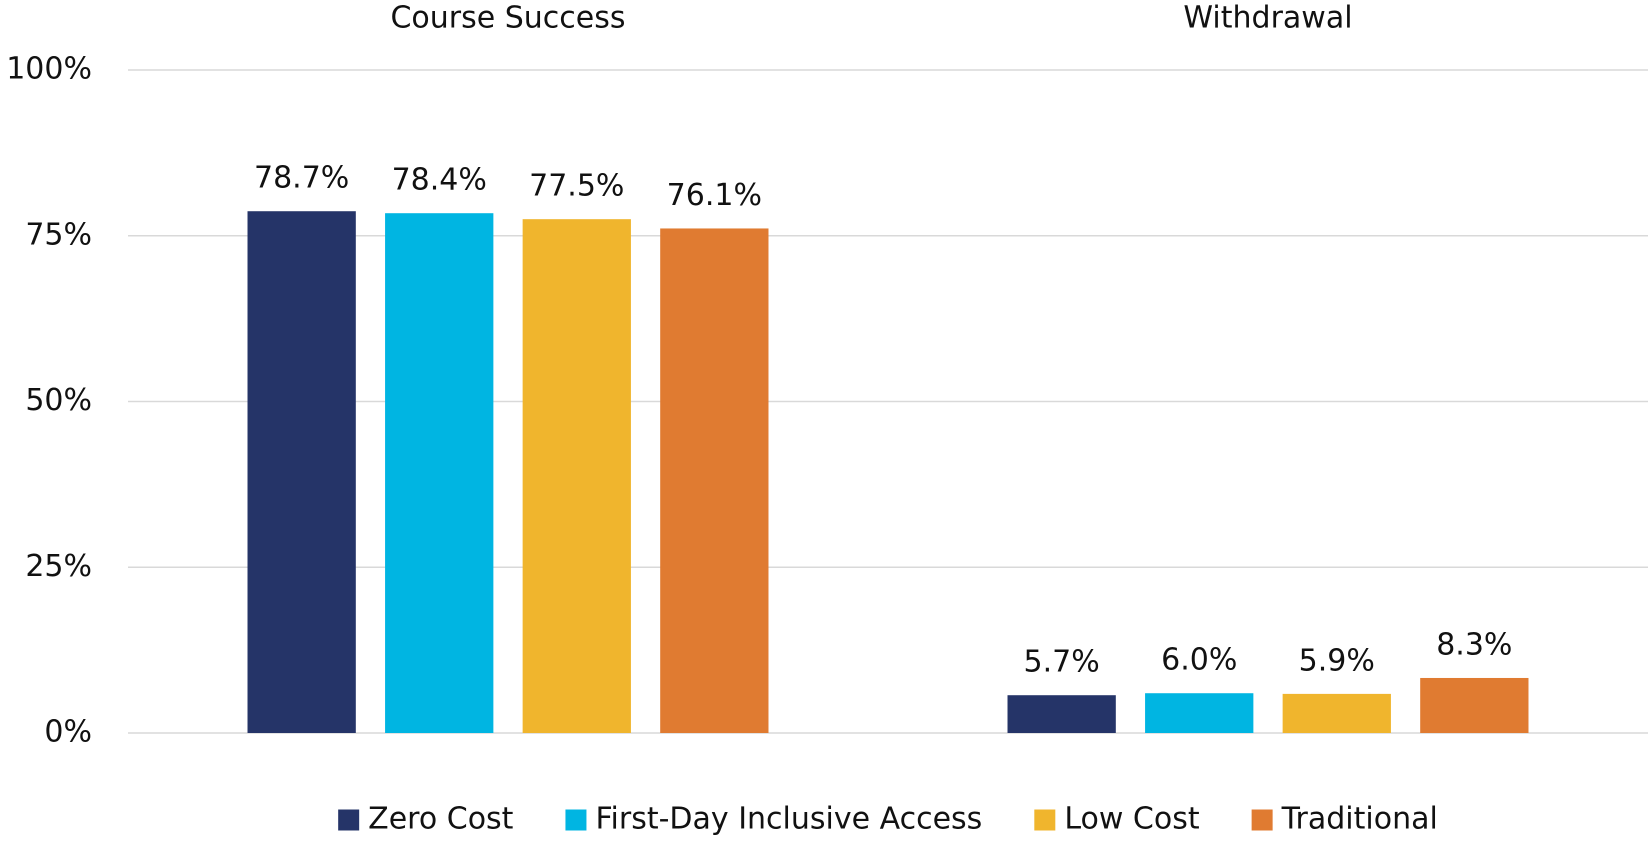 Image resolution: width=1648 pixels, height=845 pixels. What do you see at coordinates (1337, 660) in the screenshot?
I see `value-label: 5.9%` at bounding box center [1337, 660].